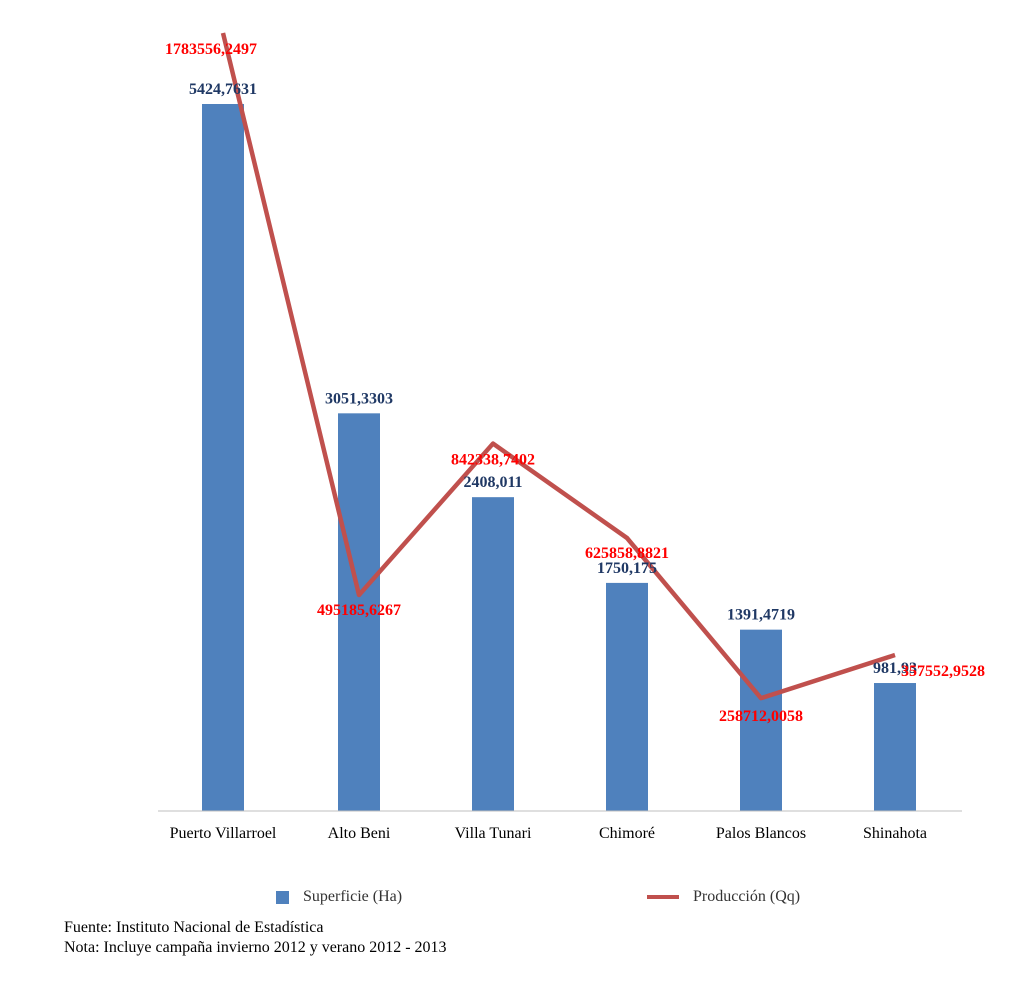  Describe the element at coordinates (895, 668) in the screenshot. I see `bar-data-label: 981,93` at that location.